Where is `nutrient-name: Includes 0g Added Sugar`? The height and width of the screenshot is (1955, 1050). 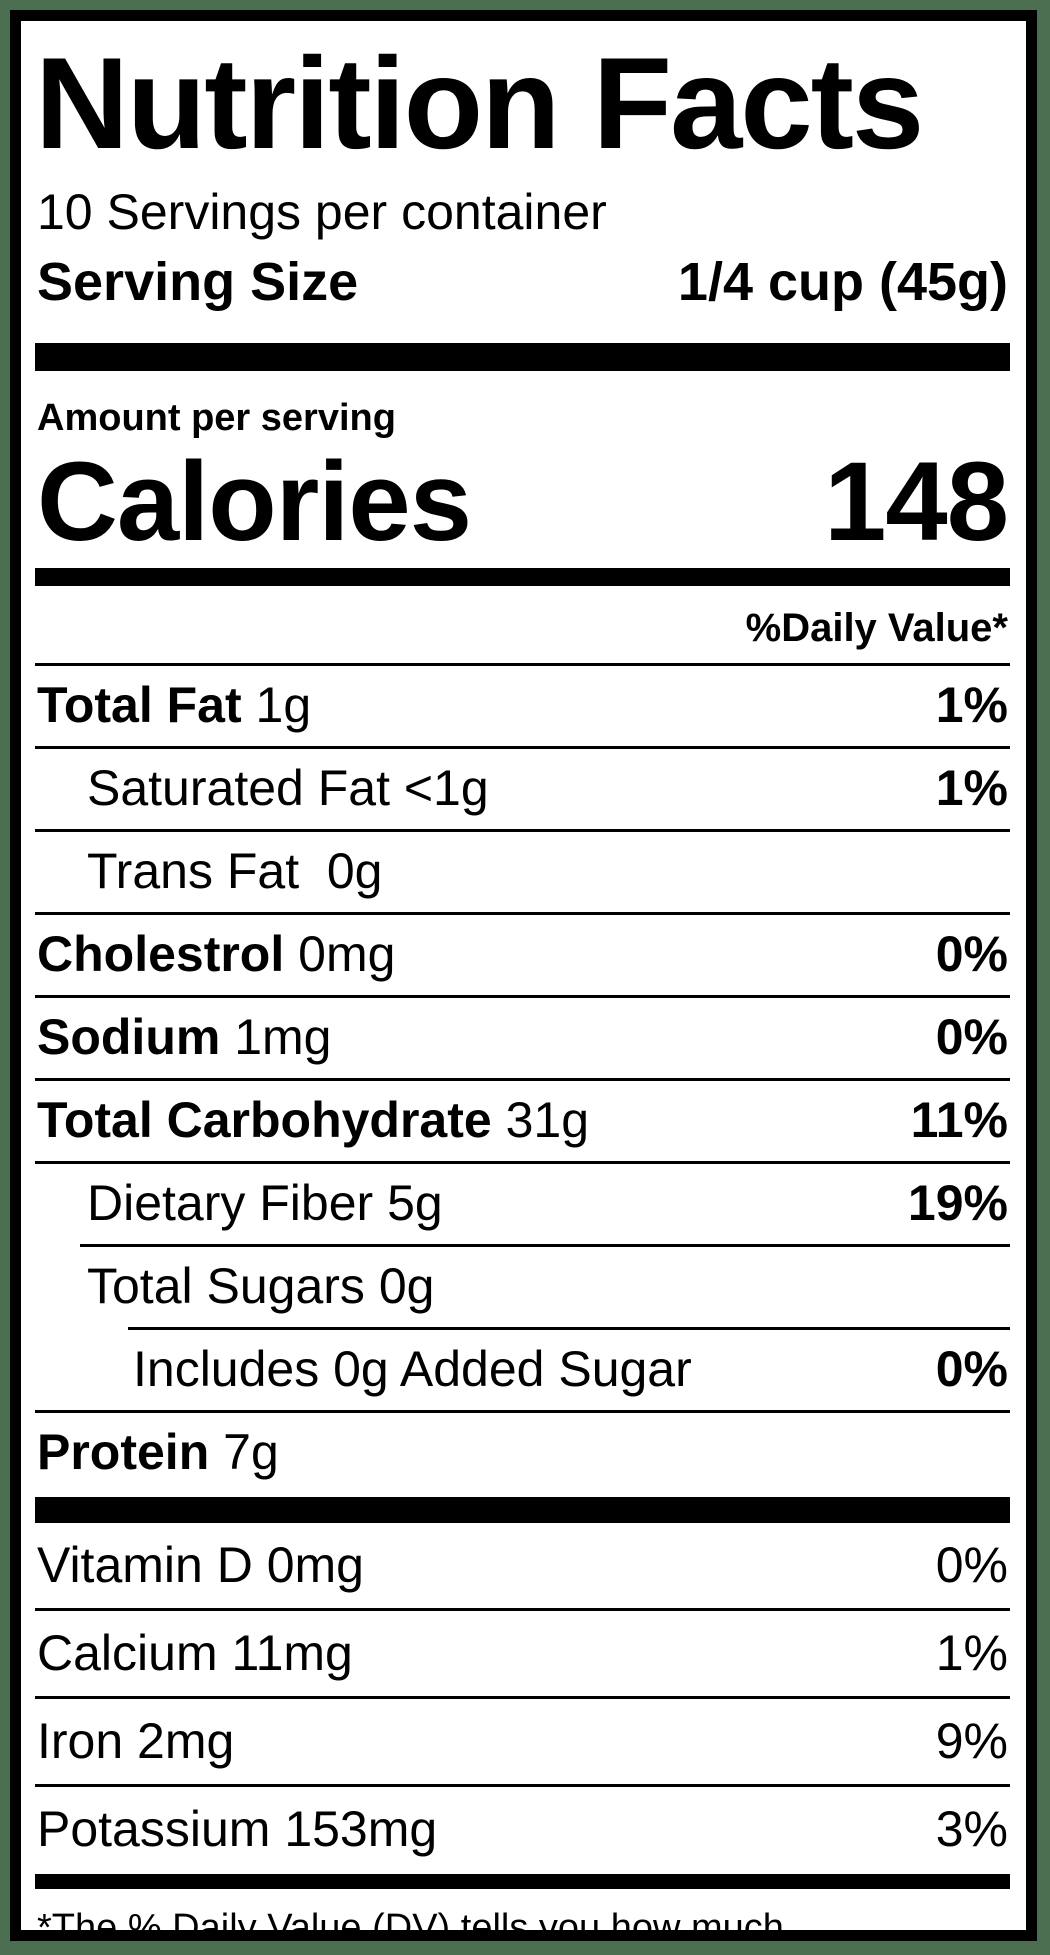 nutrient-name: Includes 0g Added Sugar is located at coordinates (412, 1369).